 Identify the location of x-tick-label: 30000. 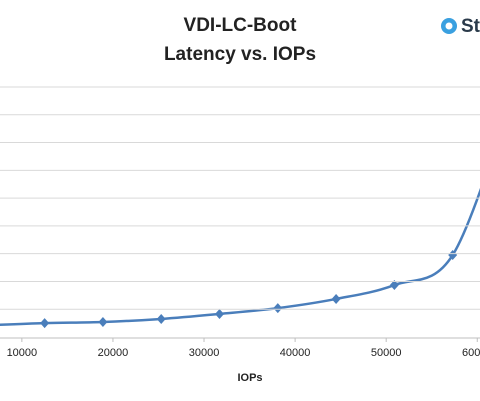
(204, 353).